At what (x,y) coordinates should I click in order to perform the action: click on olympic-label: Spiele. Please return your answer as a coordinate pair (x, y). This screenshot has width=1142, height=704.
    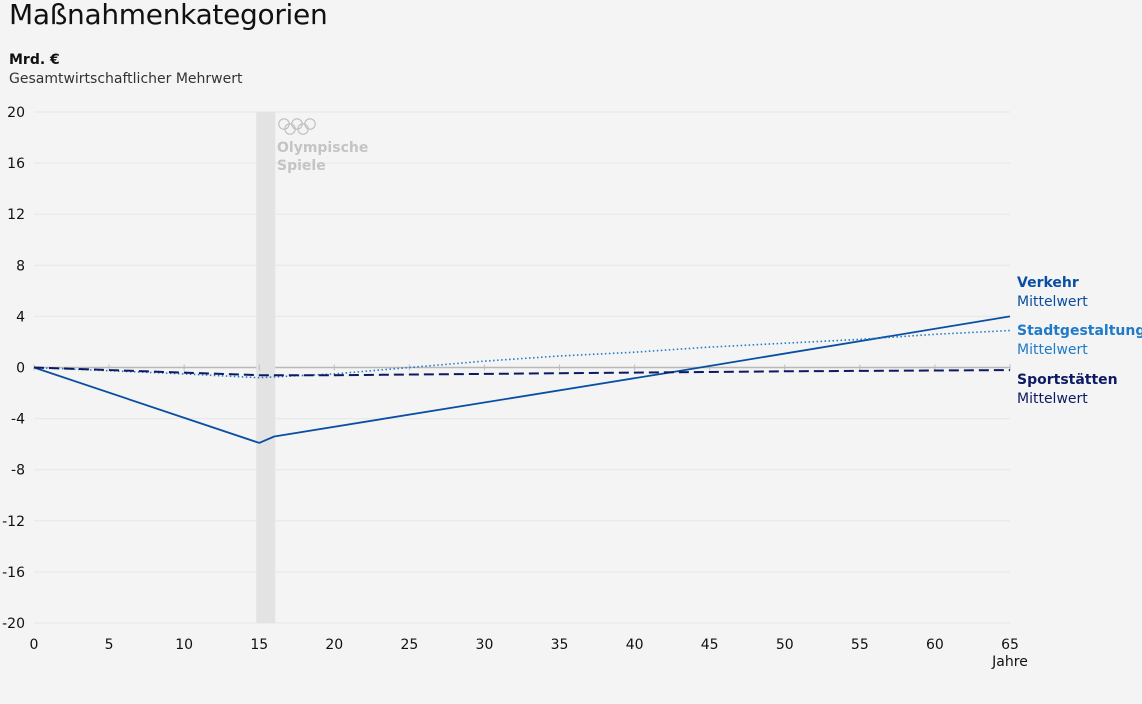
    Looking at the image, I should click on (301, 166).